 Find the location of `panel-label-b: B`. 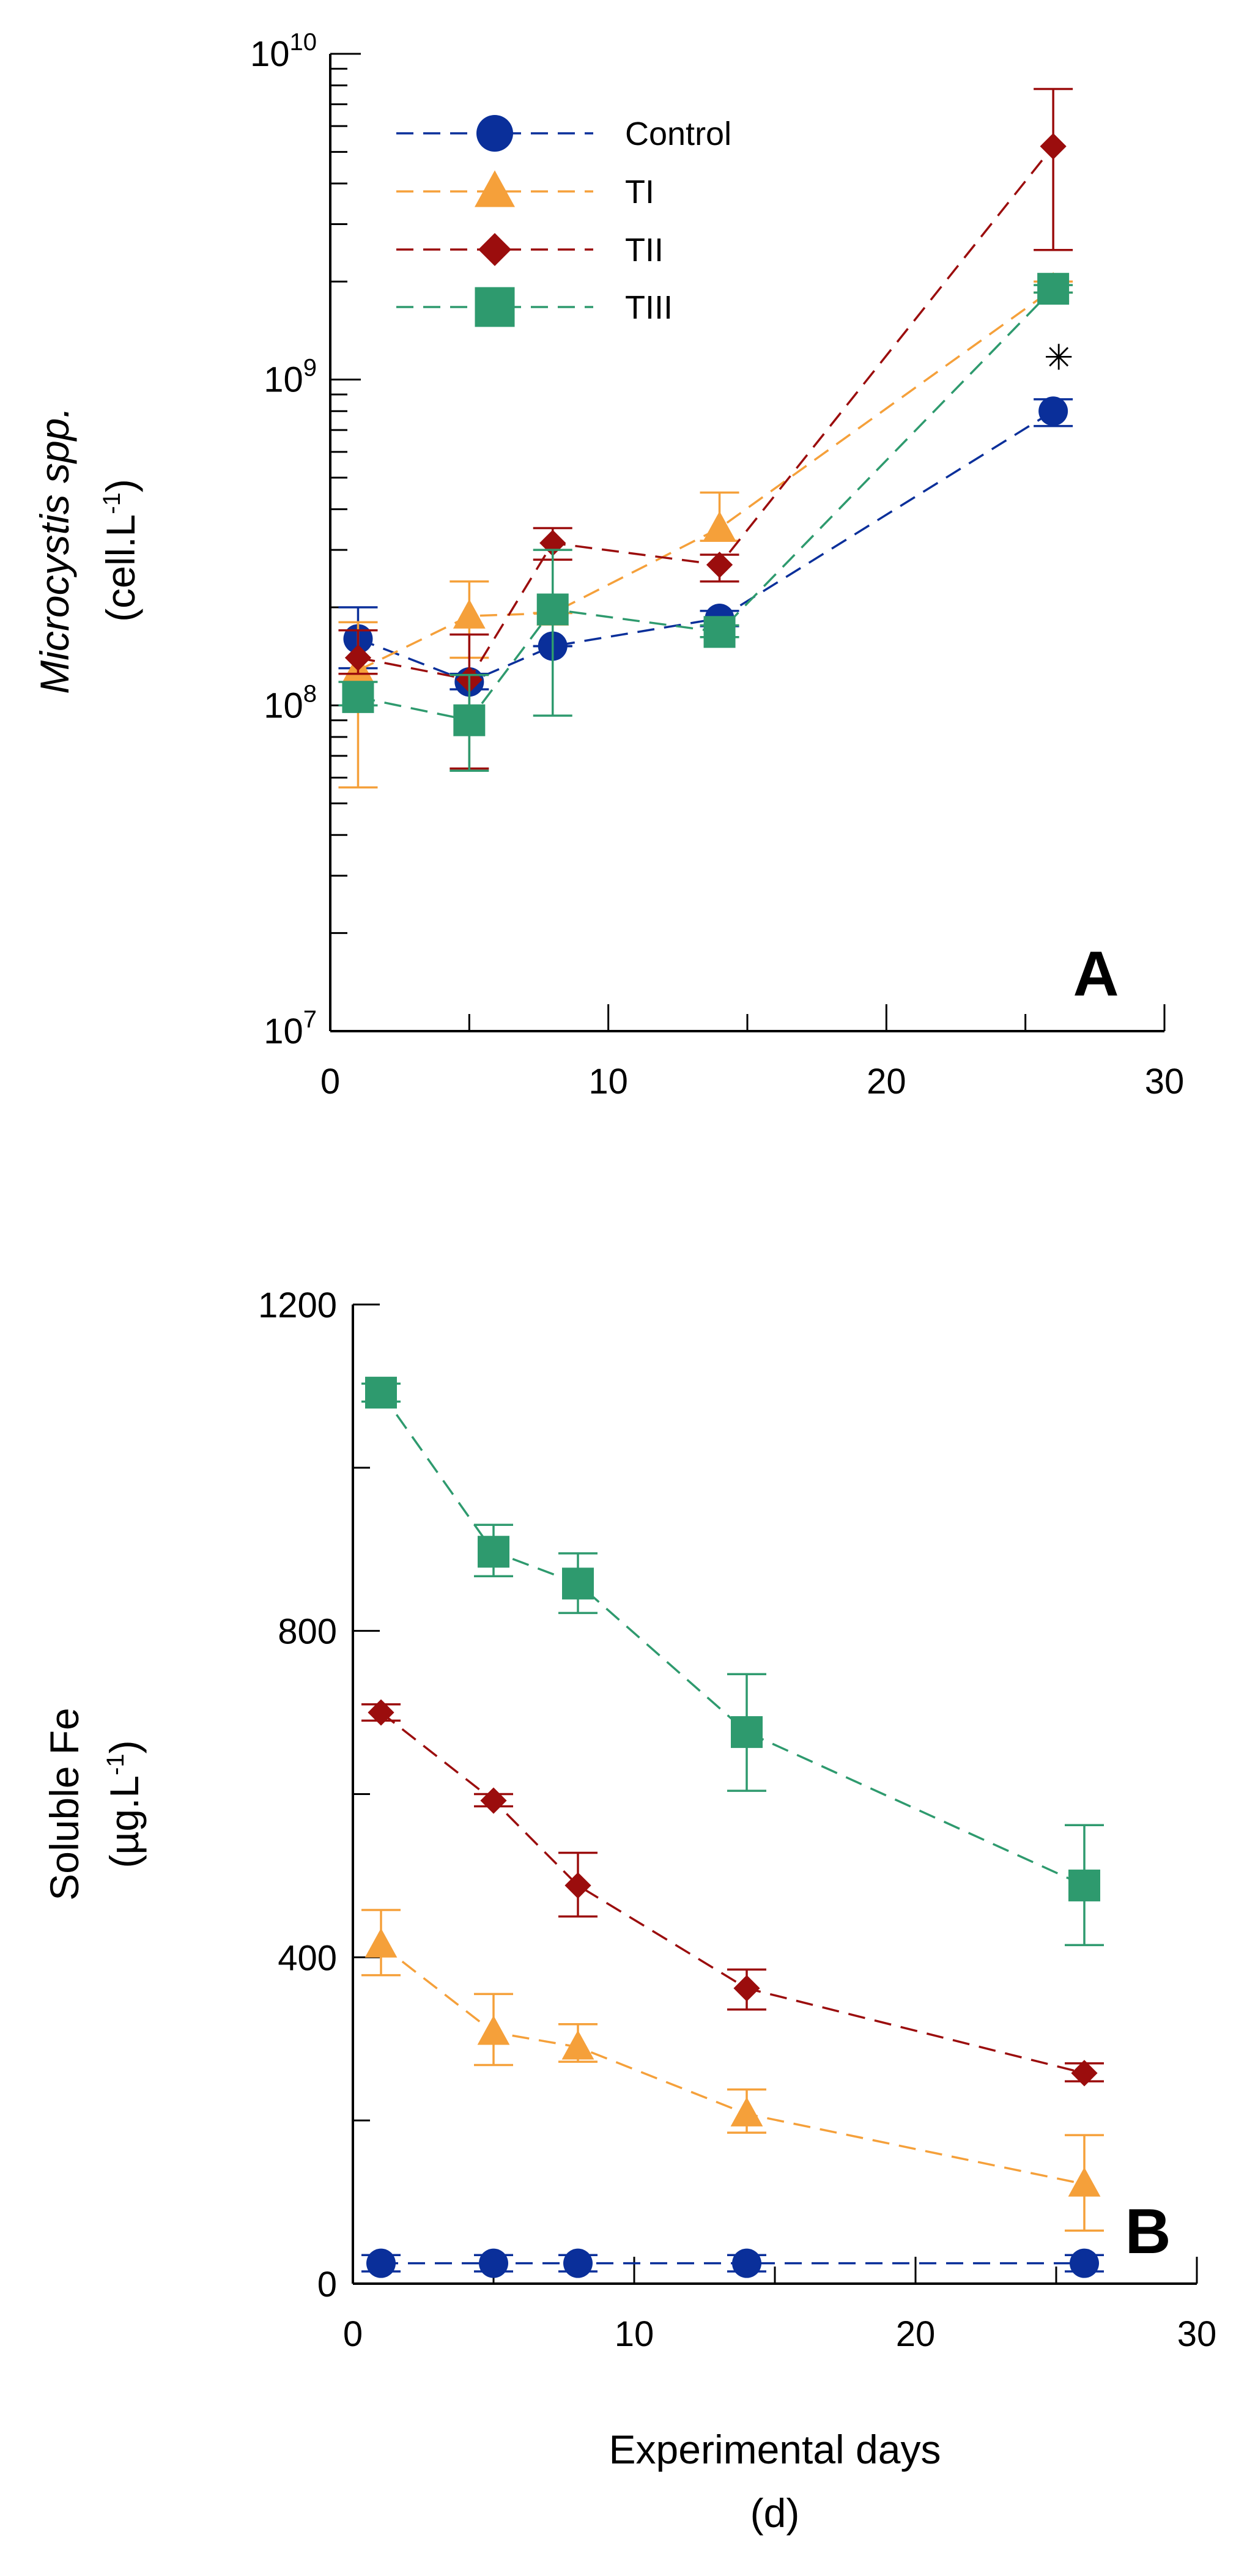

panel-label-b: B is located at coordinates (1148, 2231).